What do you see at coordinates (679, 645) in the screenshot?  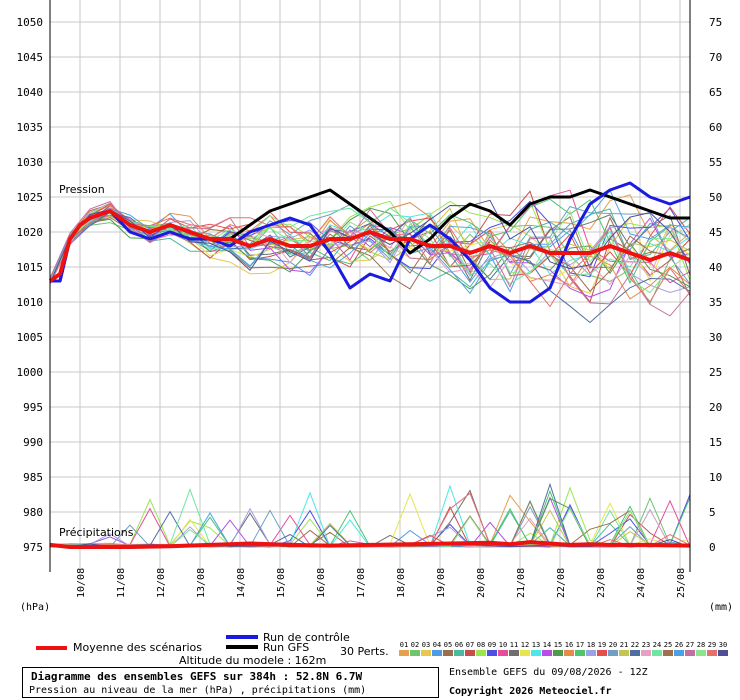 I see `pert-id-label: 26` at bounding box center [679, 645].